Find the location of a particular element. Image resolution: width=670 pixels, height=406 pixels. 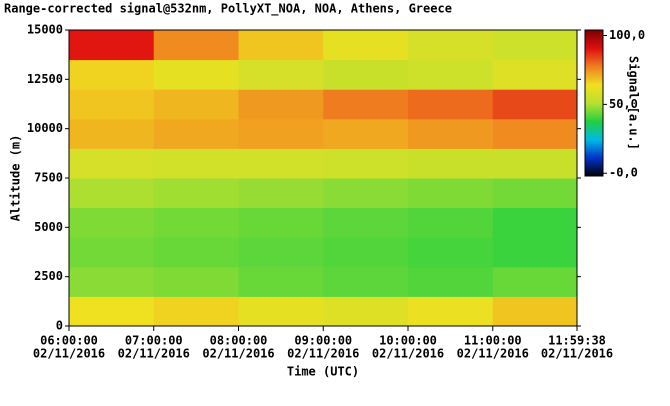

y-tick-label: 5000 is located at coordinates (48, 227).